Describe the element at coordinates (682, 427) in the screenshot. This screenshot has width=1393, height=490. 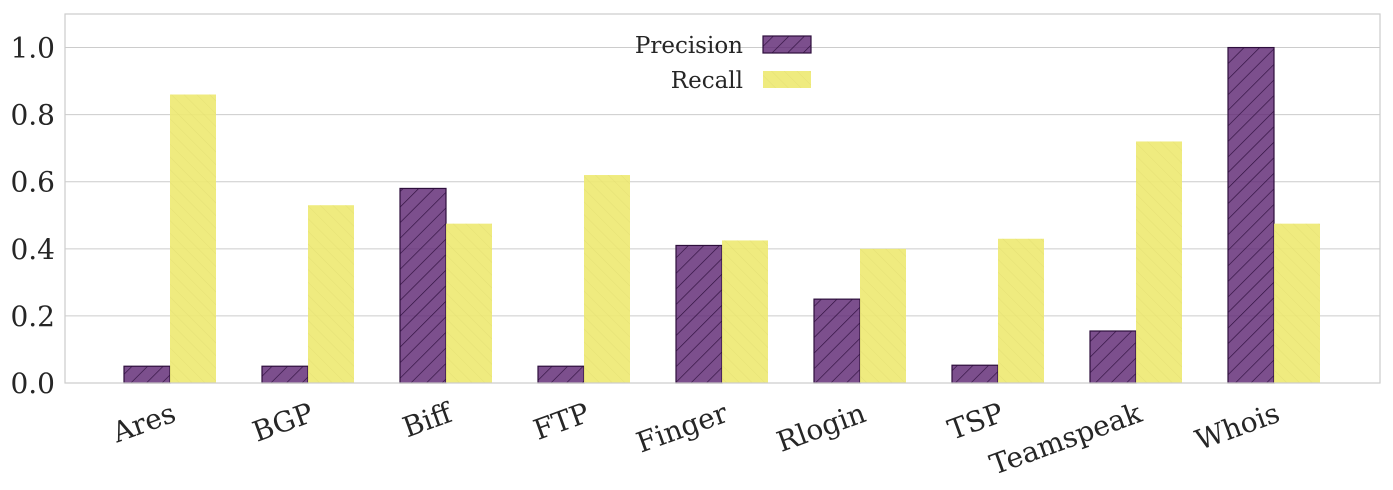
I see `x-tick-label: Finger` at that location.